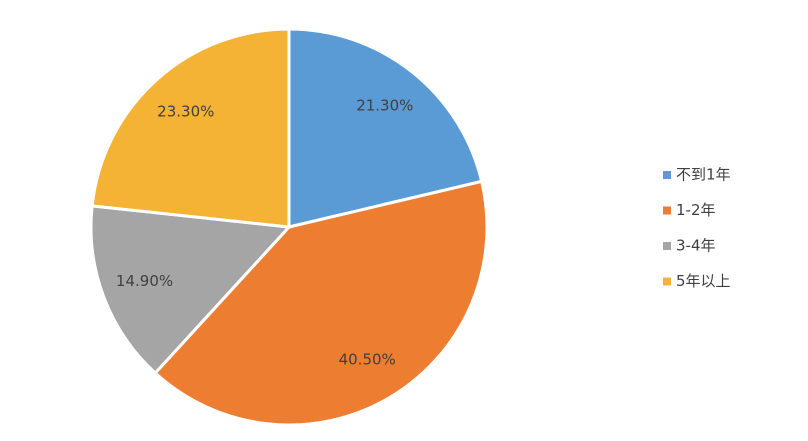  What do you see at coordinates (384, 105) in the screenshot?
I see `data-label: 21.30%` at bounding box center [384, 105].